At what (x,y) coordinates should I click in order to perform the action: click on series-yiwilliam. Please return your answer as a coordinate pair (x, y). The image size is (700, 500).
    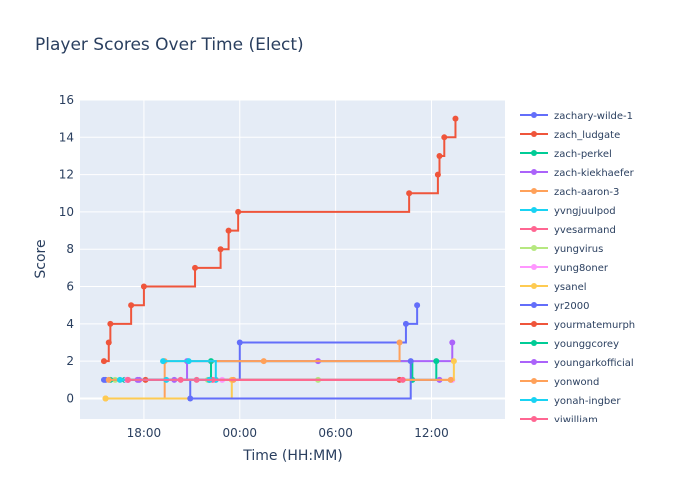
    Looking at the image, I should click on (265, 379).